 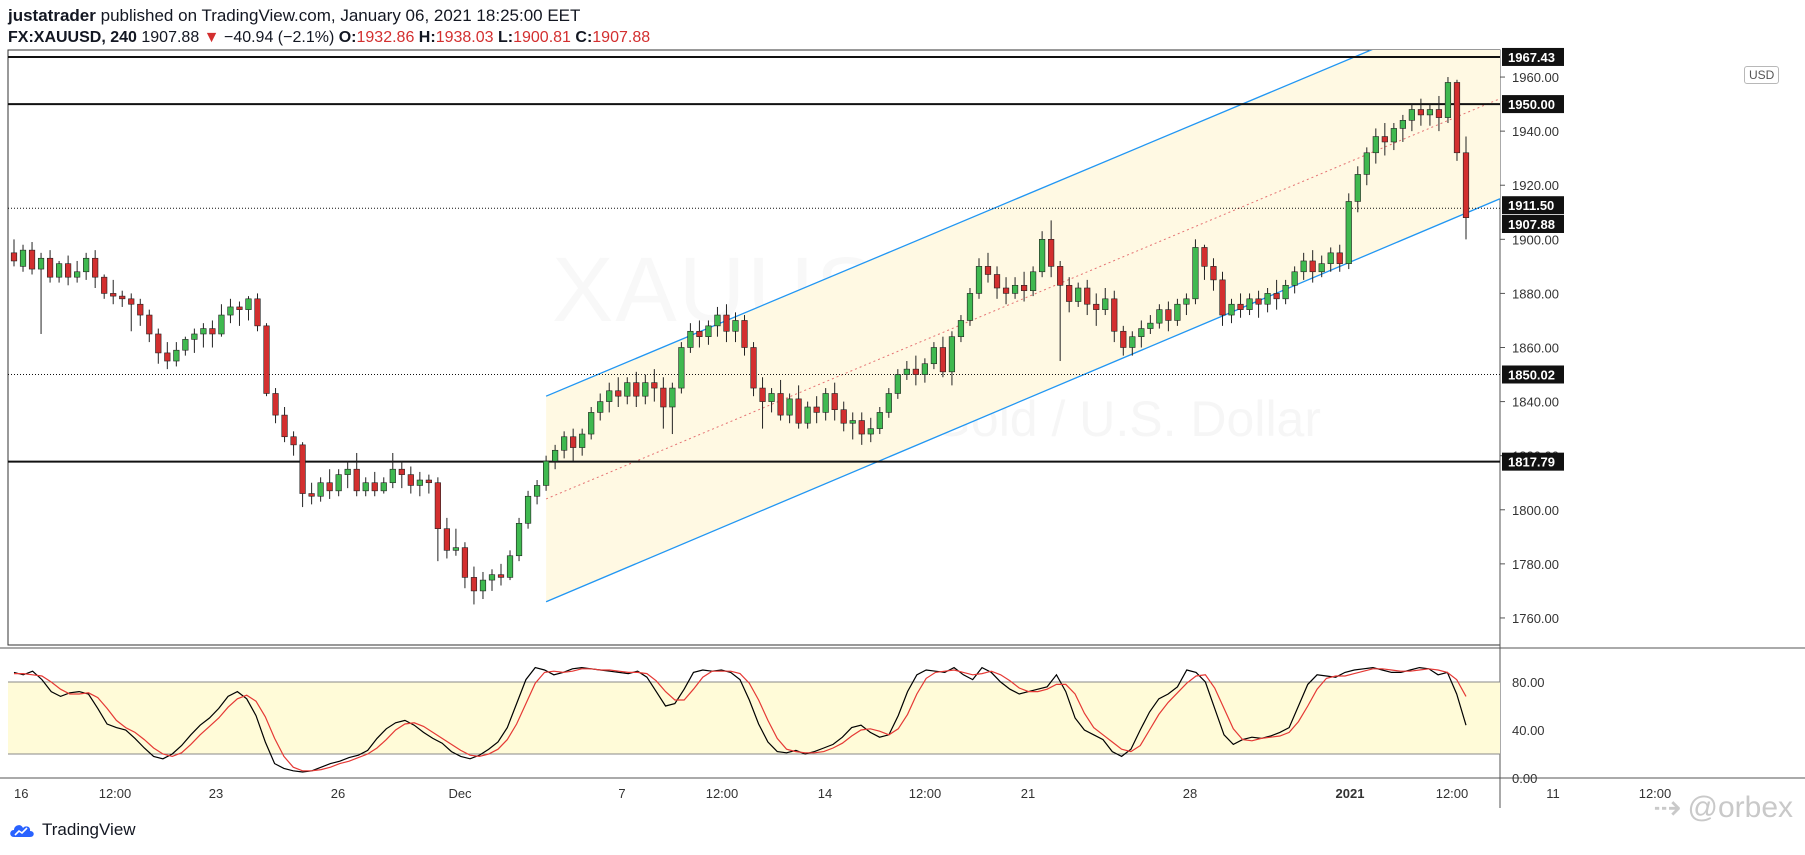 What do you see at coordinates (621, 793) in the screenshot?
I see `time-tick-label: 7` at bounding box center [621, 793].